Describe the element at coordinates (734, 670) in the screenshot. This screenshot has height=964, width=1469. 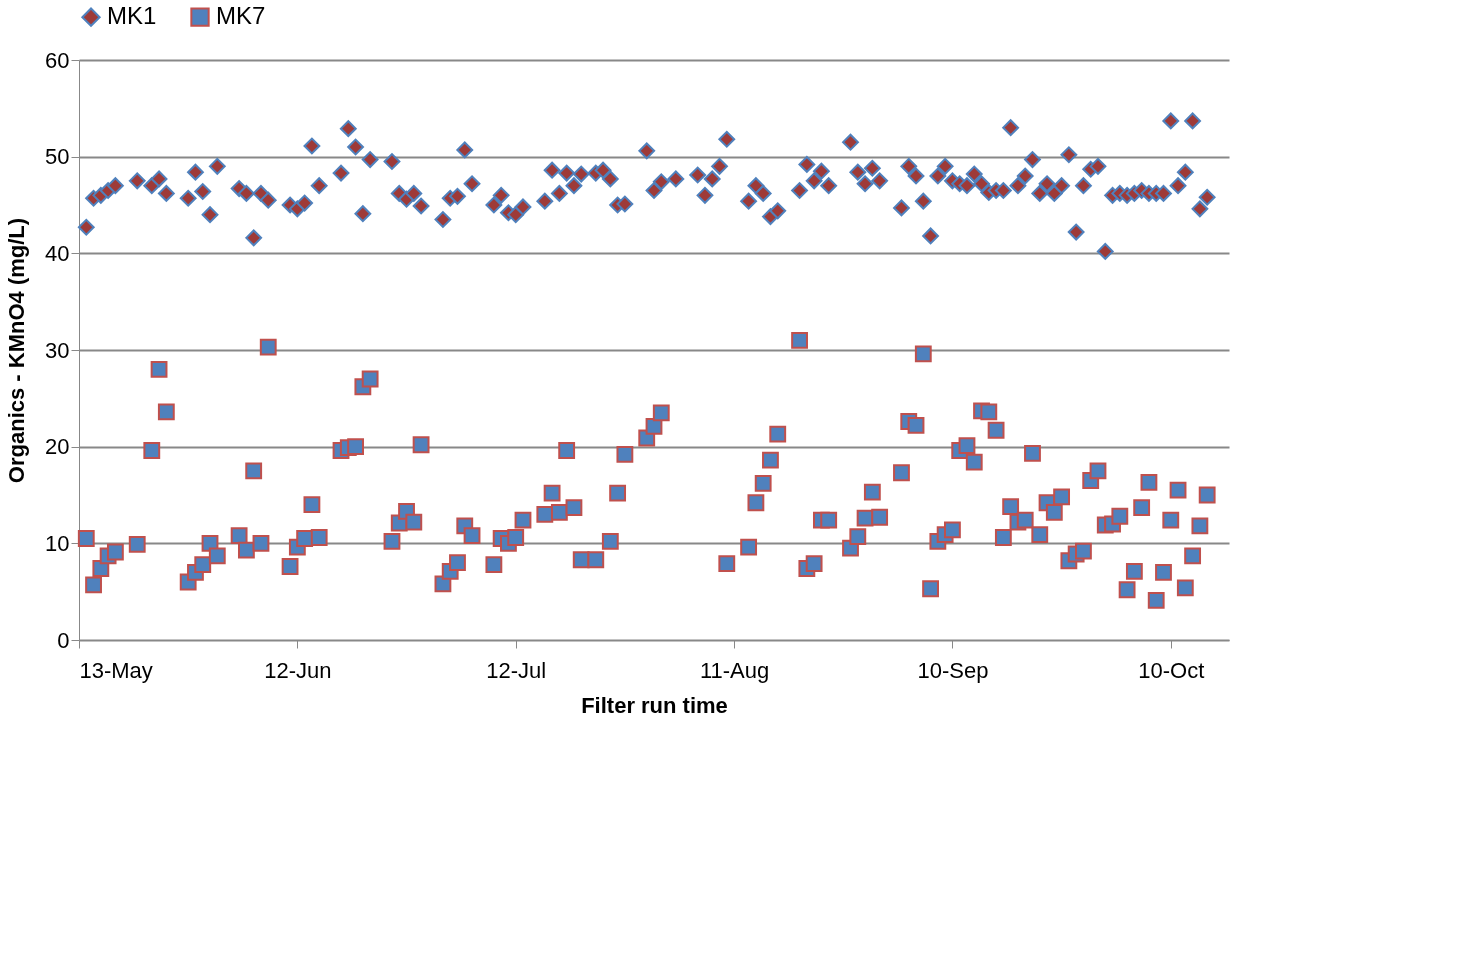
I see `x-tick-label: 11-Aug` at that location.